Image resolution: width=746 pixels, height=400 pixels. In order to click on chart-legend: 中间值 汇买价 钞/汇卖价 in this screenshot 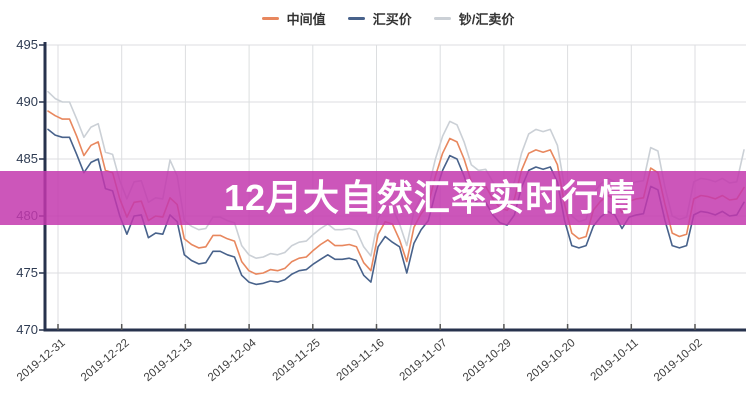, I will do `click(373, 18)`.